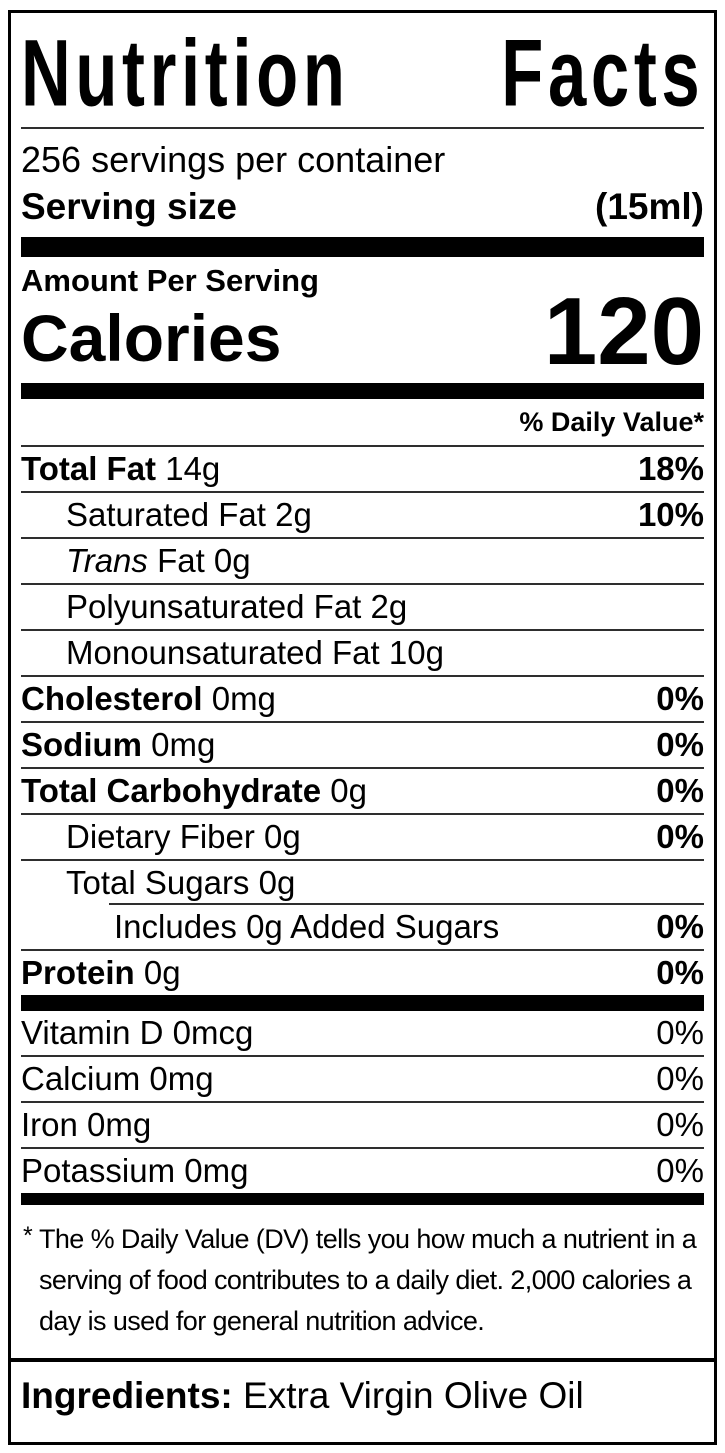  Describe the element at coordinates (233, 159) in the screenshot. I see `servings-per-container: 256 servings per container` at that location.